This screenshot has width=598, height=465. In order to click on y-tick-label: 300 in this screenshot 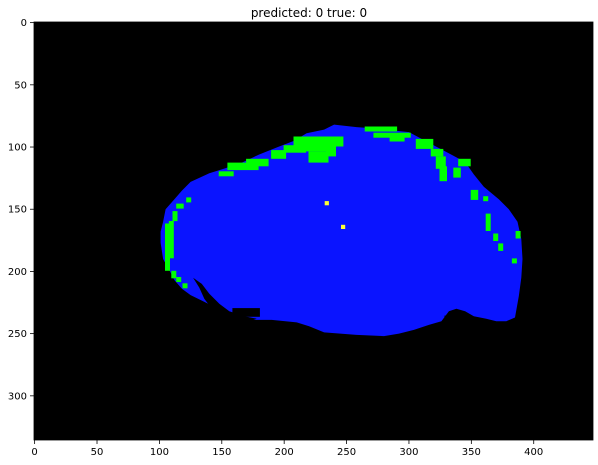, I will do `click(17, 396)`.